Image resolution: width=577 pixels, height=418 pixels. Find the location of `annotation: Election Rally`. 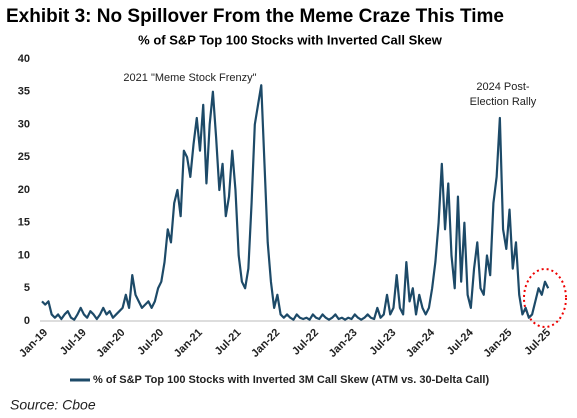

annotation: Election Rally is located at coordinates (503, 102).